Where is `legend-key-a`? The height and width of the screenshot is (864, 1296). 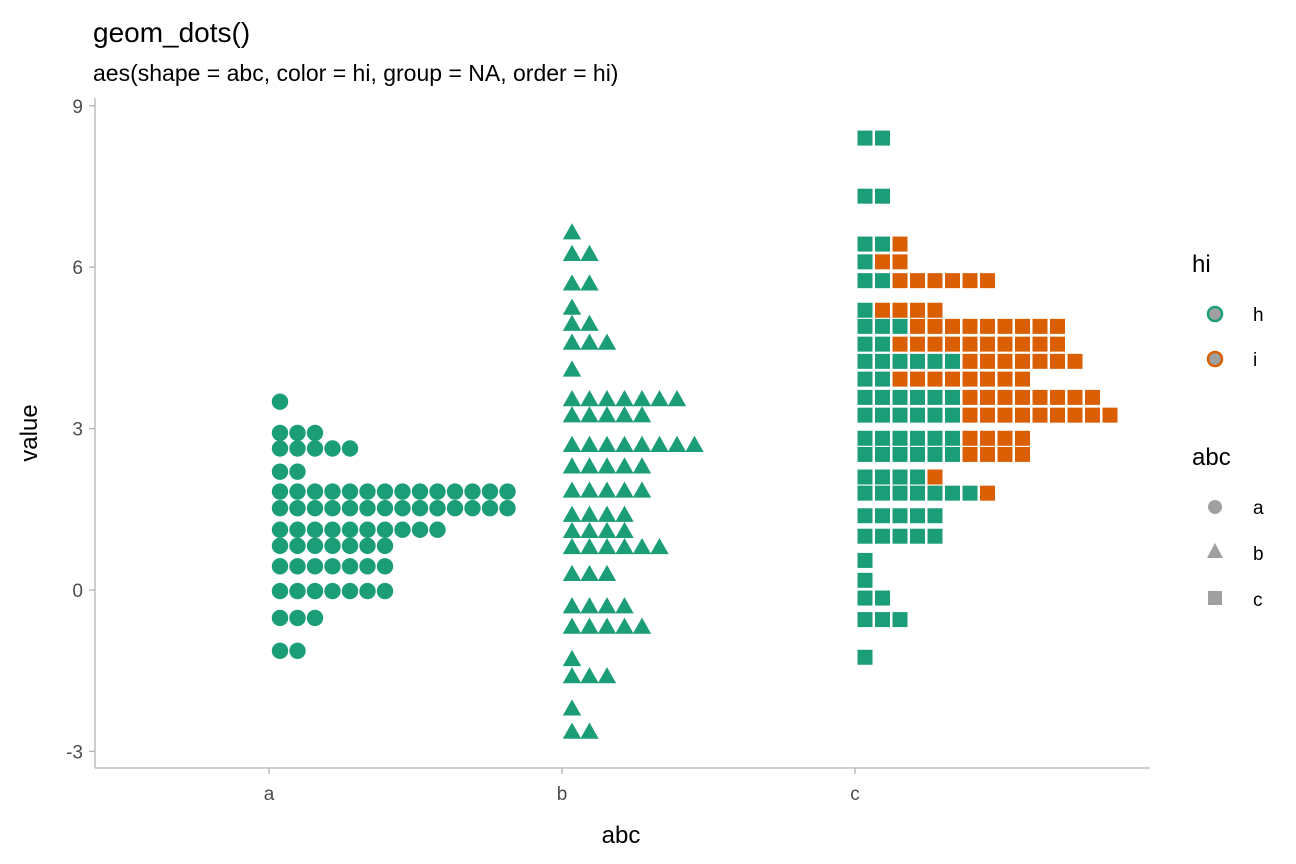
legend-key-a is located at coordinates (1215, 507).